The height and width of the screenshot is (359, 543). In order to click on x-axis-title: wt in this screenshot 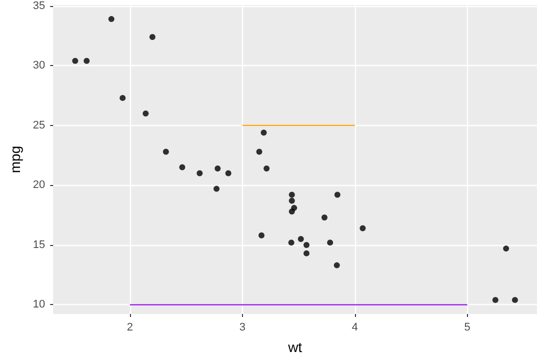, I will do `click(294, 347)`.